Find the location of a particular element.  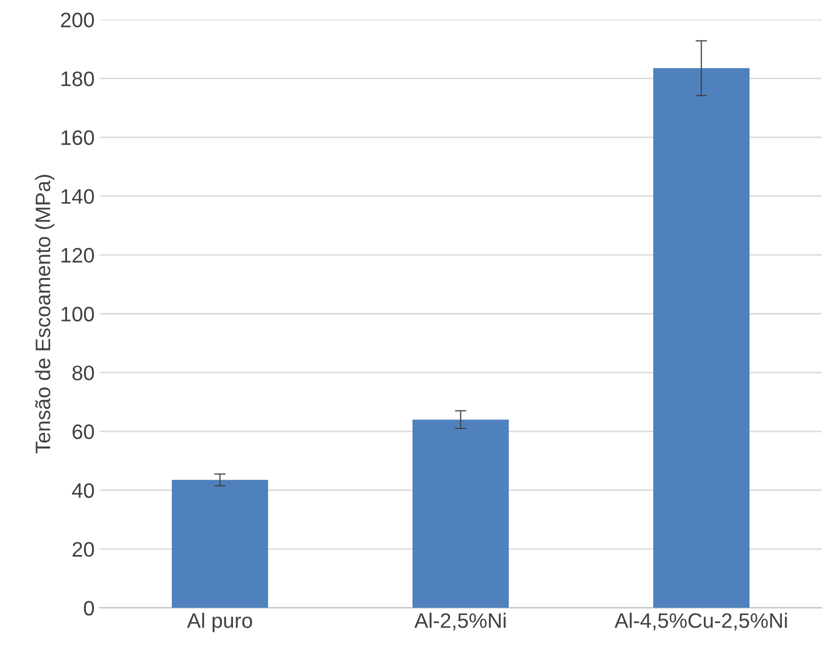

y-tick-label: 0 is located at coordinates (89, 608).